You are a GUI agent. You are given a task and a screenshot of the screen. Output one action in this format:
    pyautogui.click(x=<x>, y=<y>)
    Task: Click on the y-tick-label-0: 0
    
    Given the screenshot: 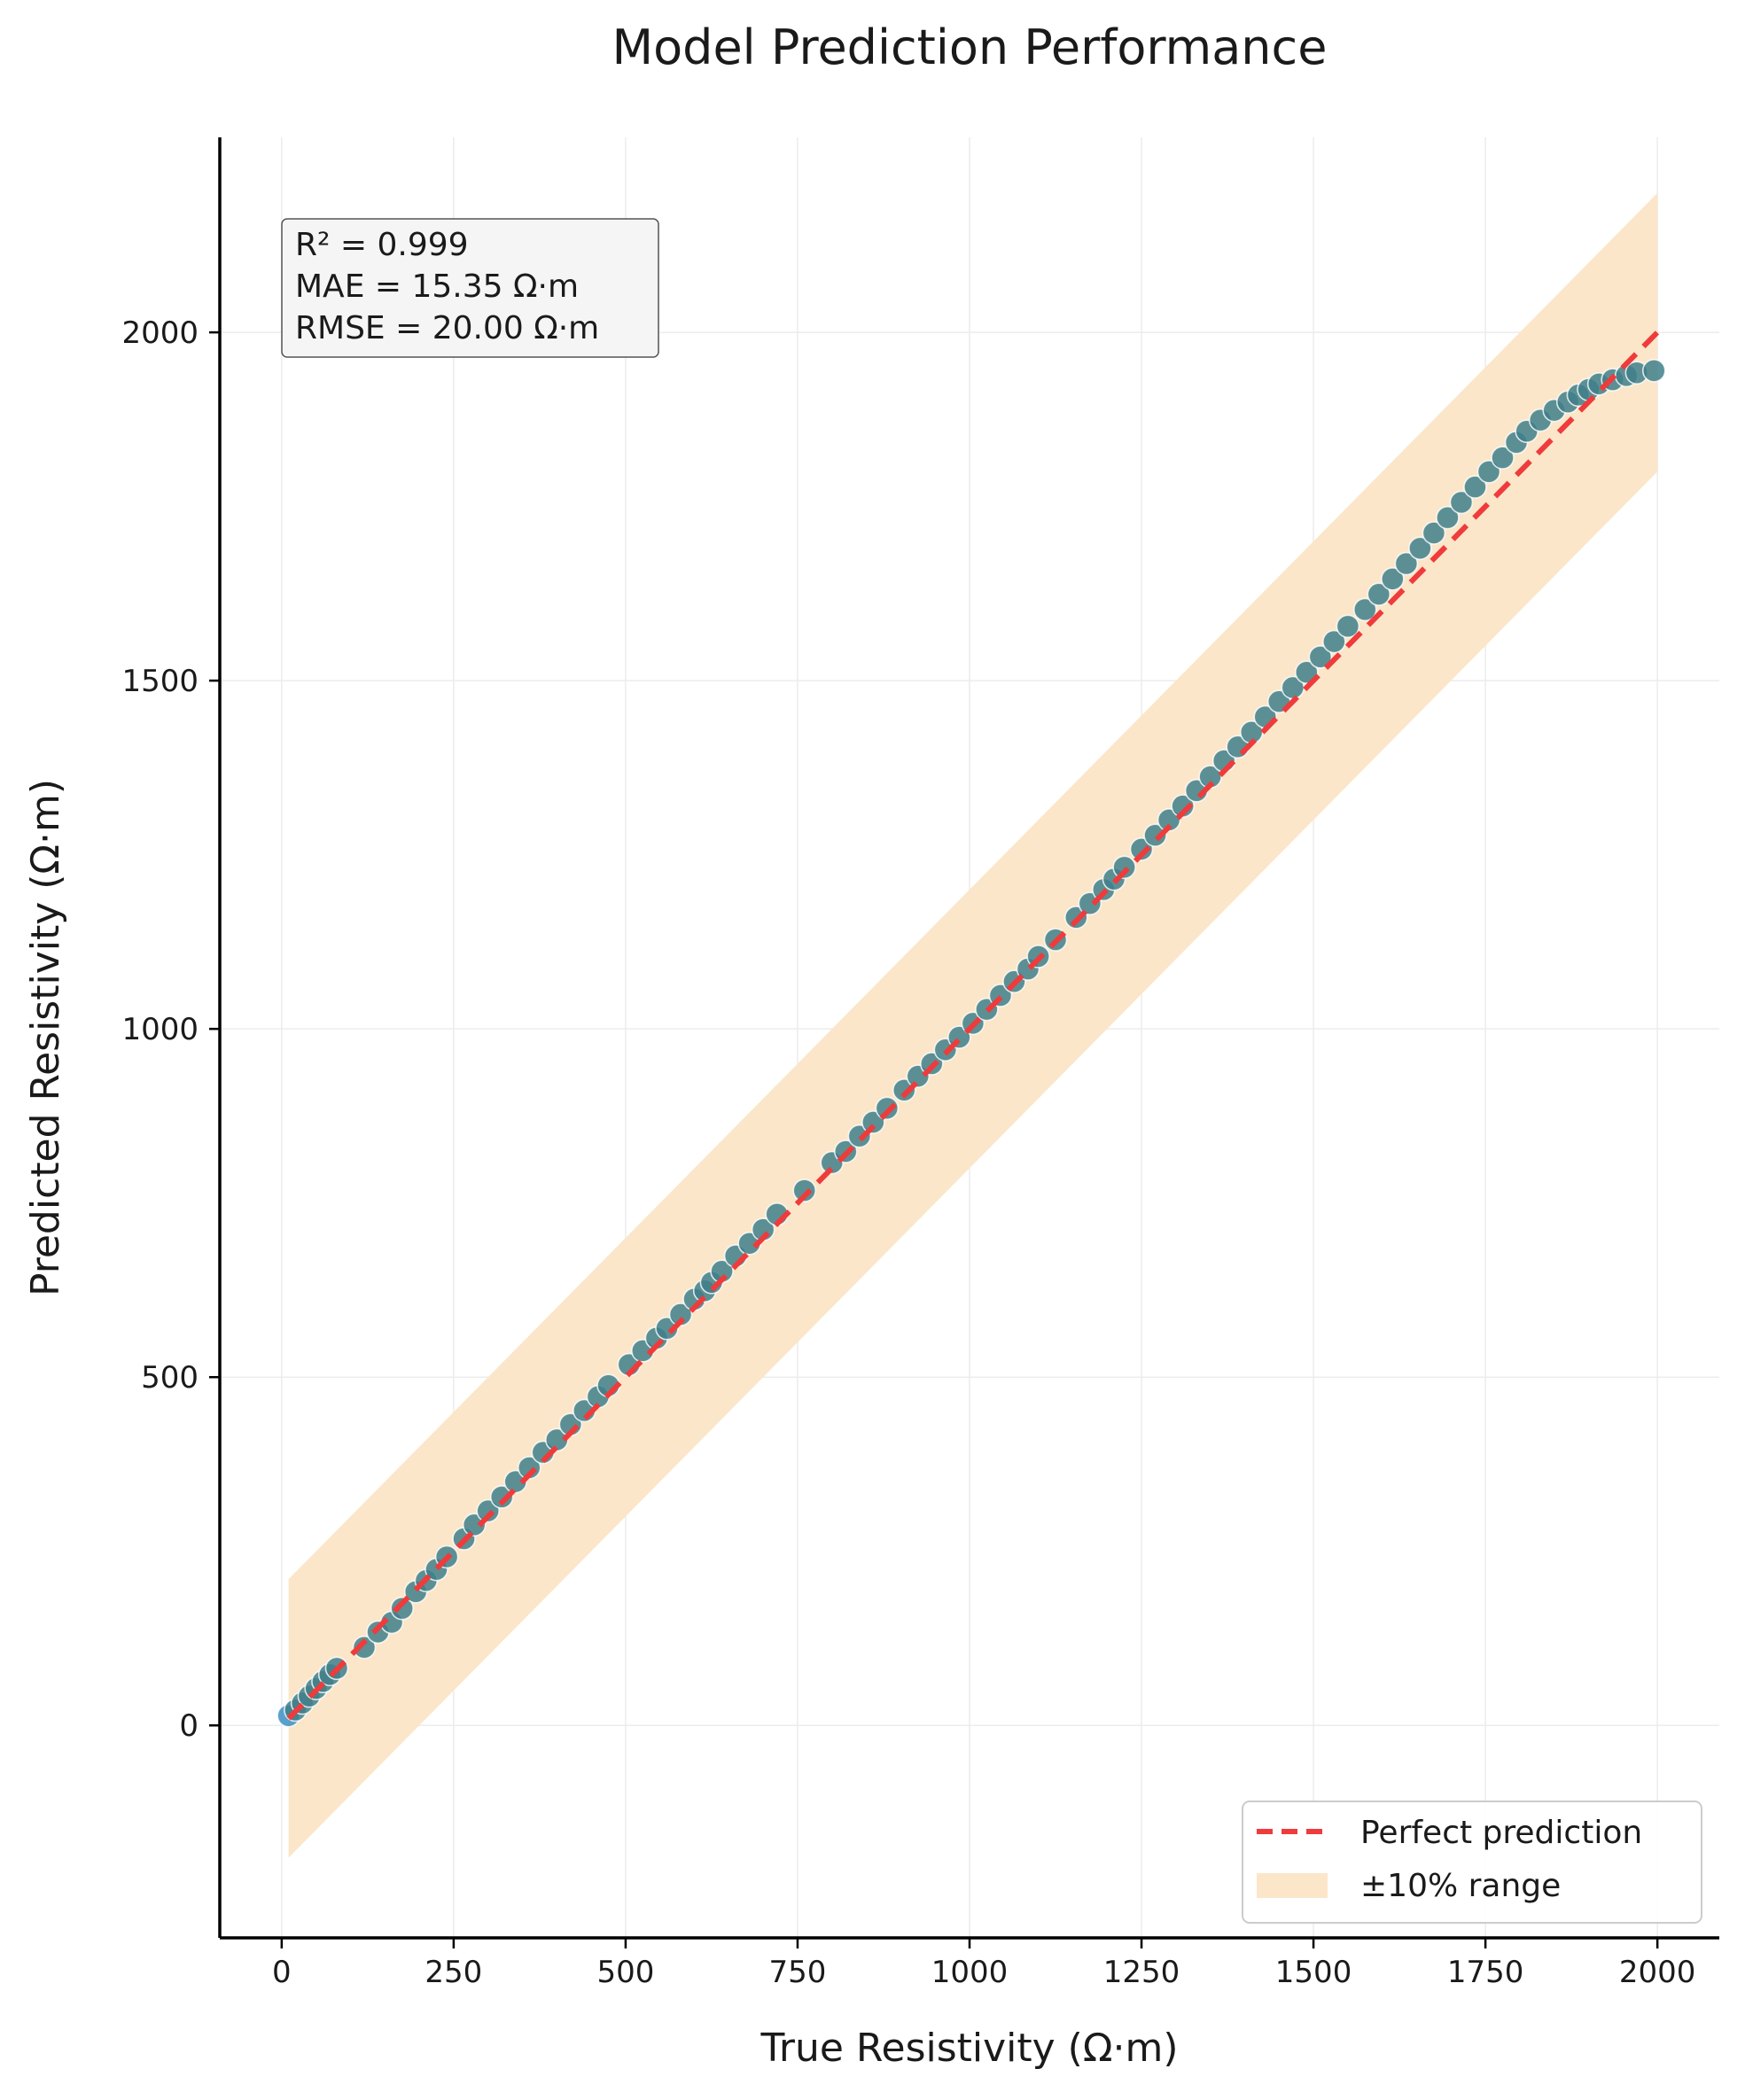 What is the action you would take?
    pyautogui.click(x=189, y=1726)
    